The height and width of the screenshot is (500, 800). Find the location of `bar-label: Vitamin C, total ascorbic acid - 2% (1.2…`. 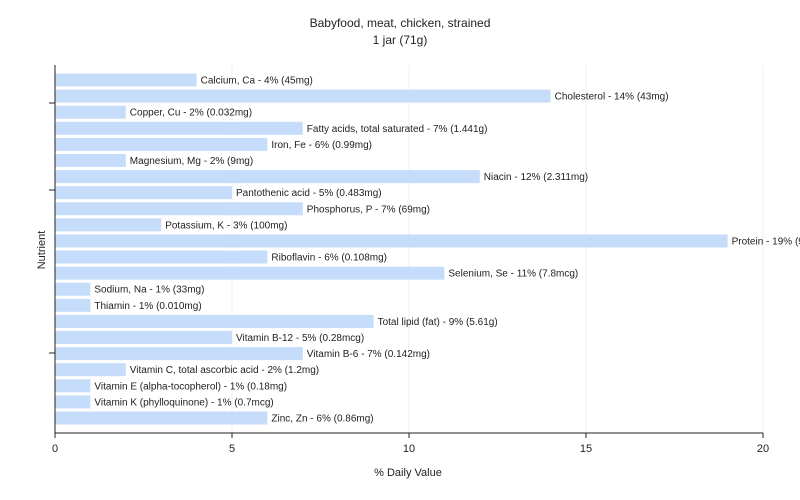

bar-label: Vitamin C, total ascorbic acid - 2% (1.2… is located at coordinates (224, 370).